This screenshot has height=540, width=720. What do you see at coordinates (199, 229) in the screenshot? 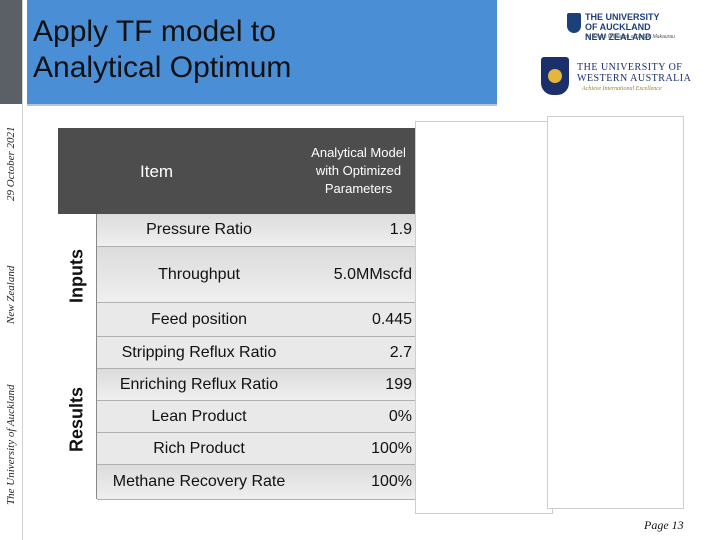
I see `row-item: Pressure Ratio` at bounding box center [199, 229].